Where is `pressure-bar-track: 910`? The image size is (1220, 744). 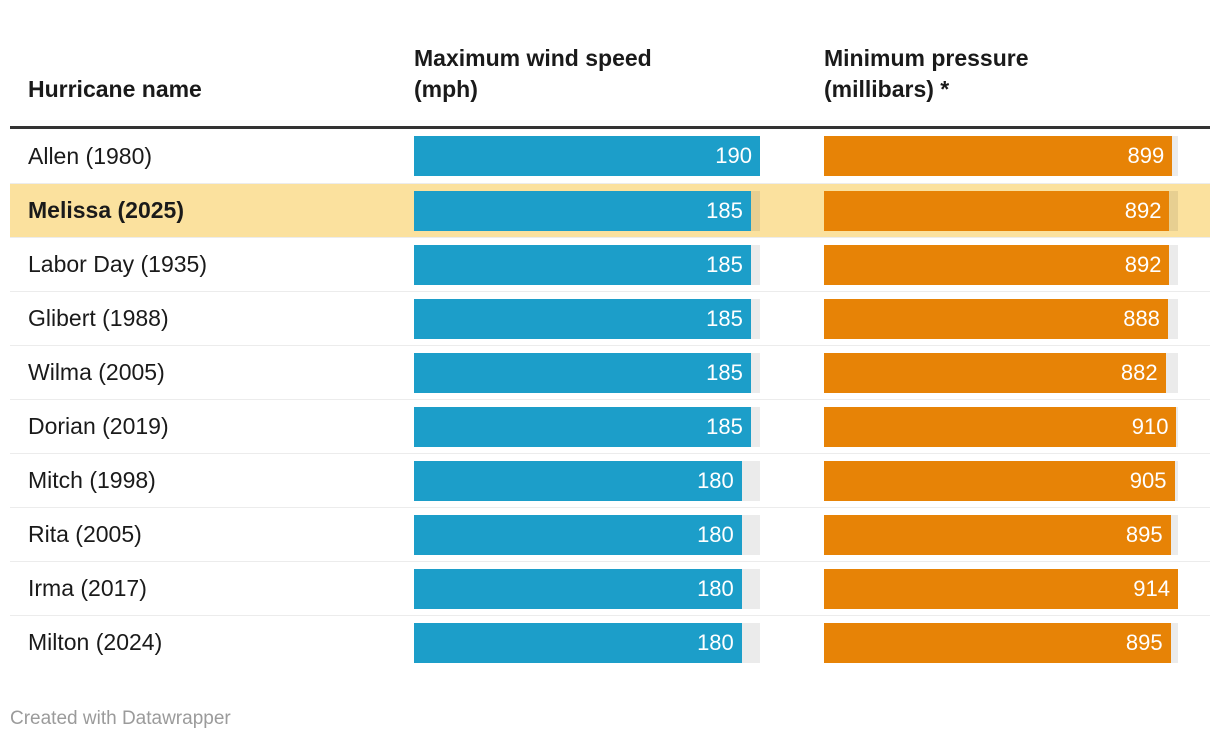
pressure-bar-track: 910 is located at coordinates (1001, 426).